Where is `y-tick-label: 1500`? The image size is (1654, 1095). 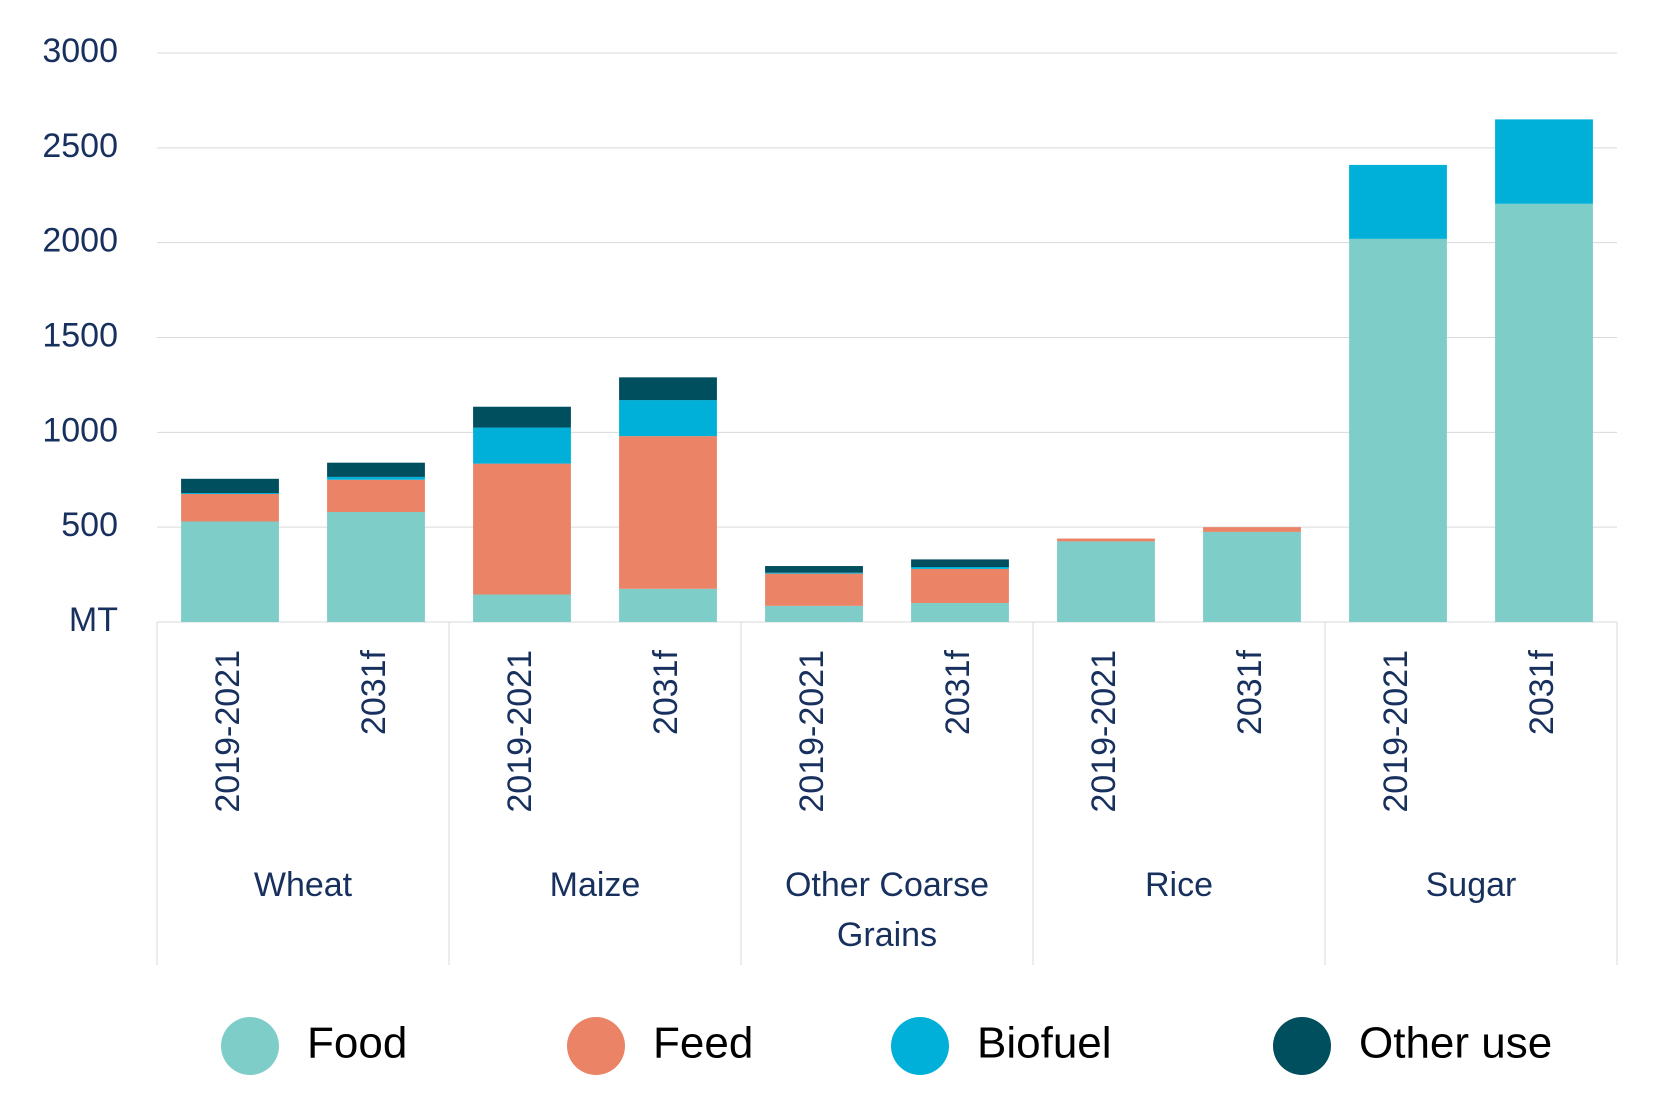
y-tick-label: 1500 is located at coordinates (80, 335).